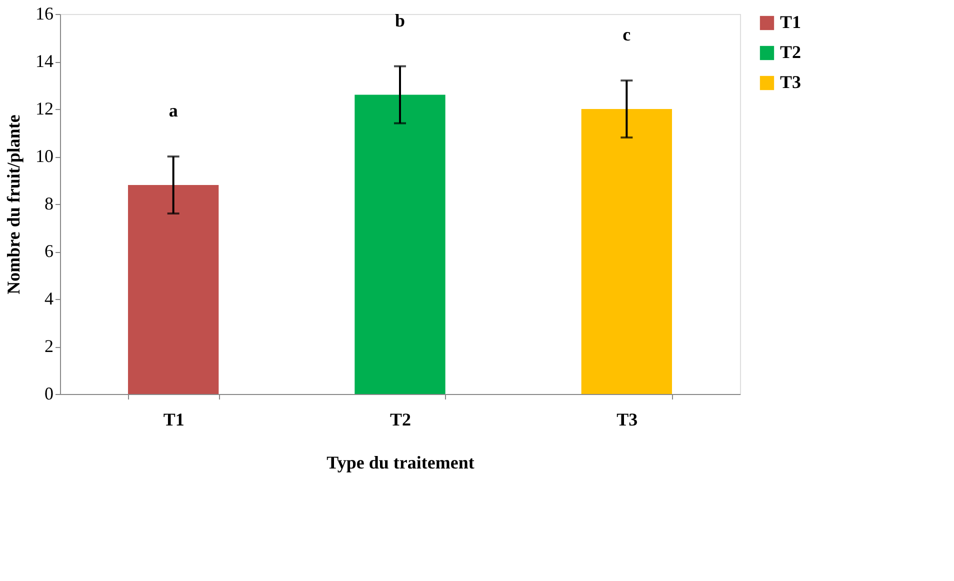  I want to click on y-tick-label: 2, so click(49, 346).